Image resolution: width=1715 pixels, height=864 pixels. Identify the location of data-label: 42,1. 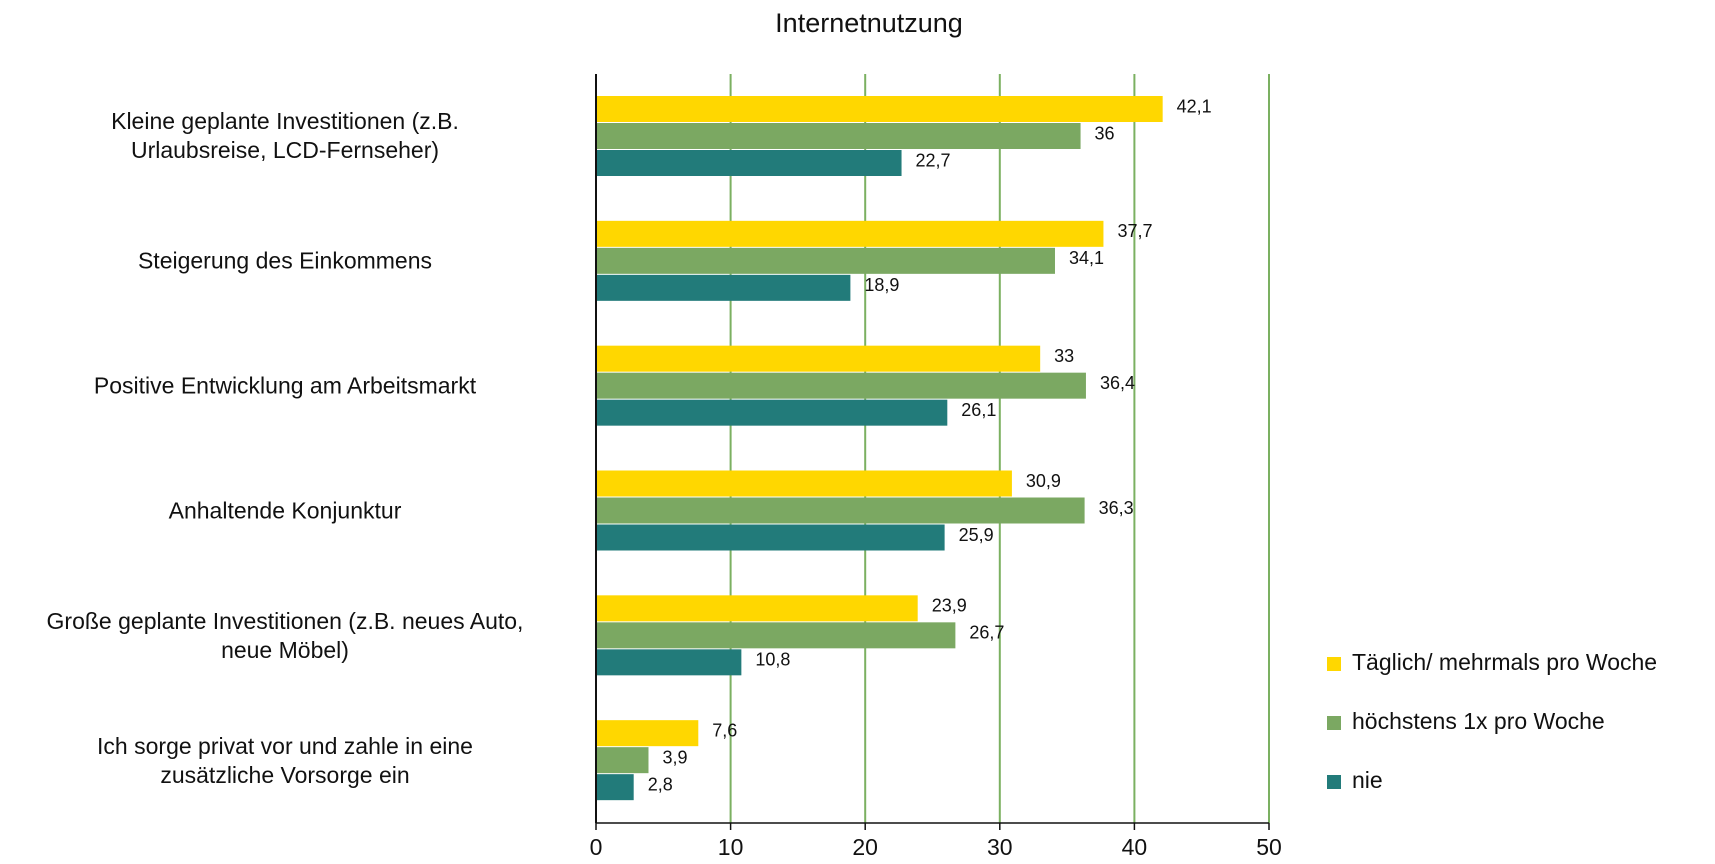
(1194, 106).